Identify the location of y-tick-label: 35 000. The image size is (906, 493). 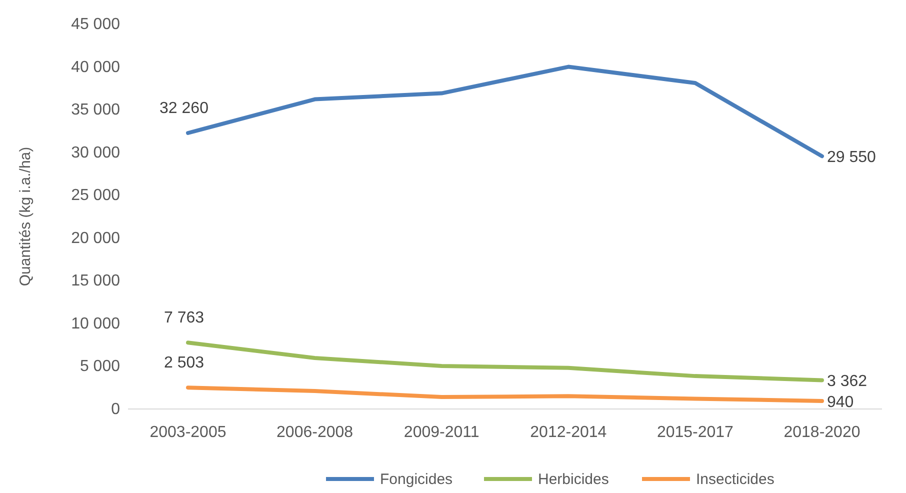
(95, 110).